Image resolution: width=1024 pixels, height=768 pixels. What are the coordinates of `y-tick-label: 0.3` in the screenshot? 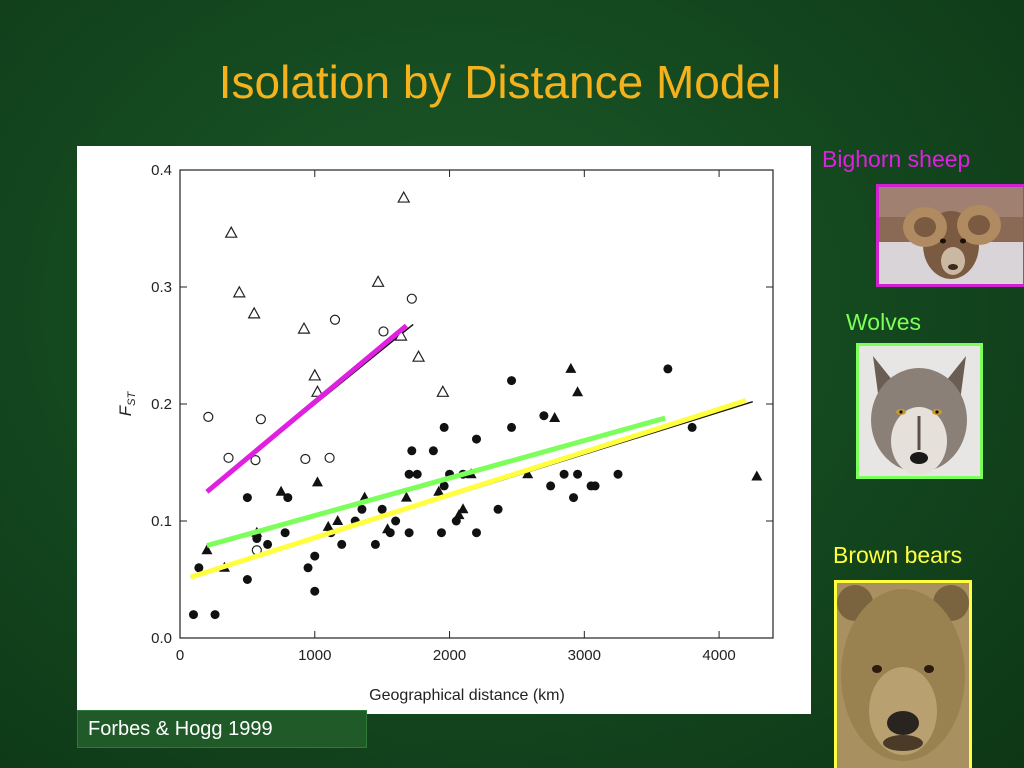 It's located at (161, 287).